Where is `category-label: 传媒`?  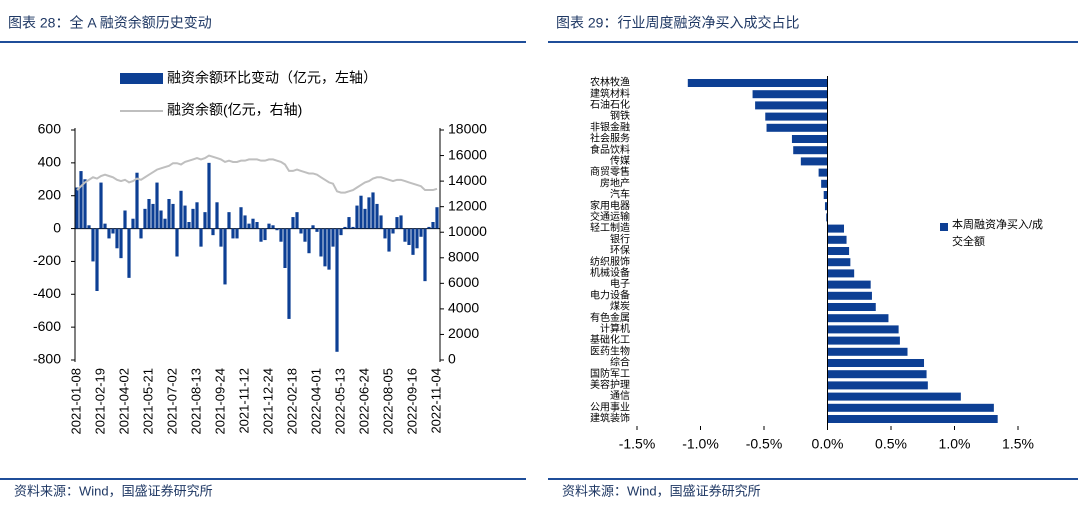
category-label: 传媒 is located at coordinates (620, 161).